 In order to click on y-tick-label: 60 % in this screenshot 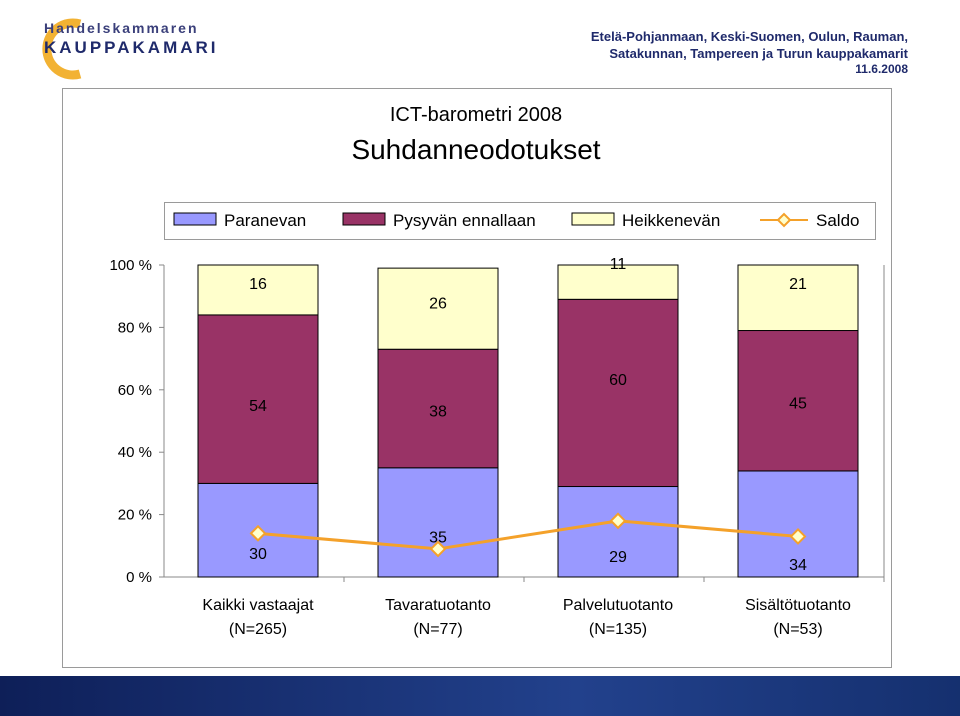, I will do `click(135, 390)`.